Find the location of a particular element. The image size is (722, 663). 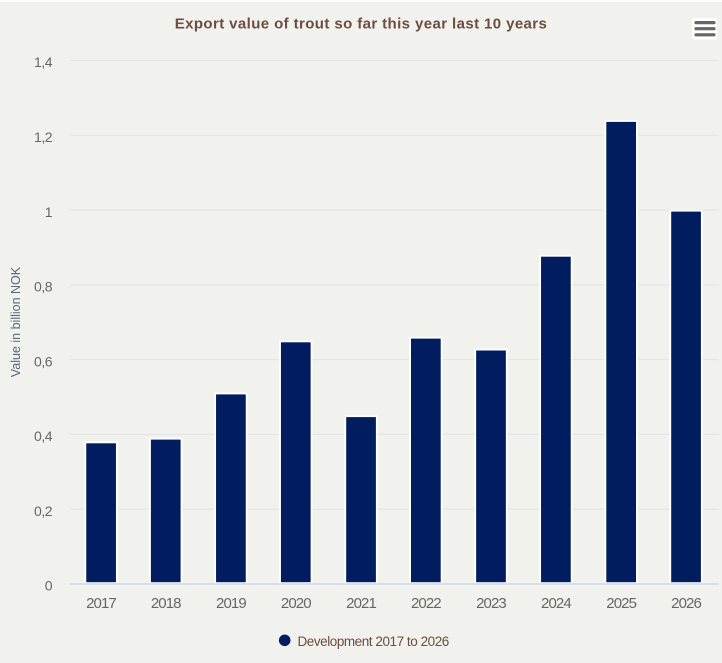

svg-text: Development 2017 to 2026 is located at coordinates (373, 641).